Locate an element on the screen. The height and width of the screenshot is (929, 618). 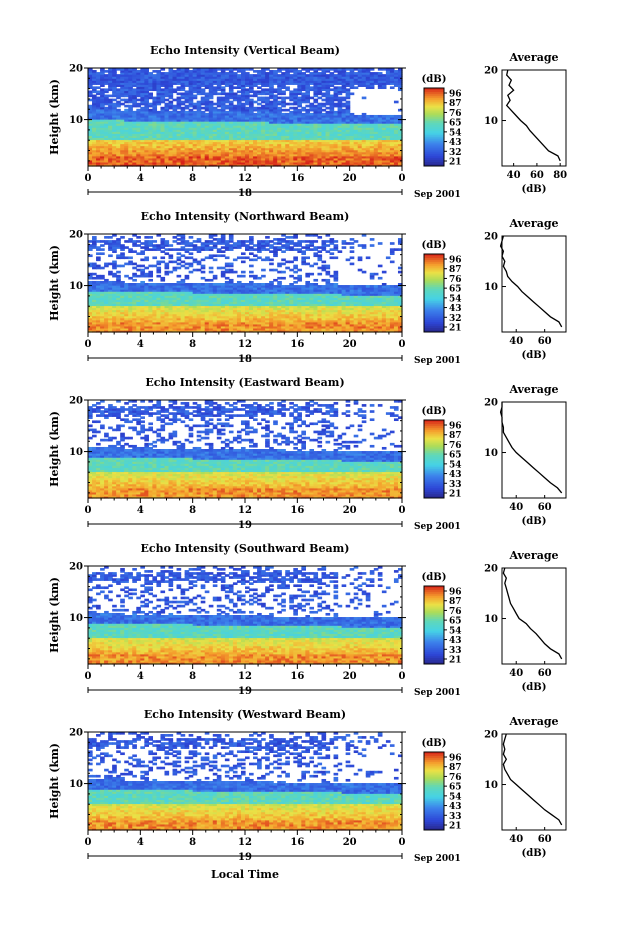
date-label: 19 is located at coordinates (245, 525).